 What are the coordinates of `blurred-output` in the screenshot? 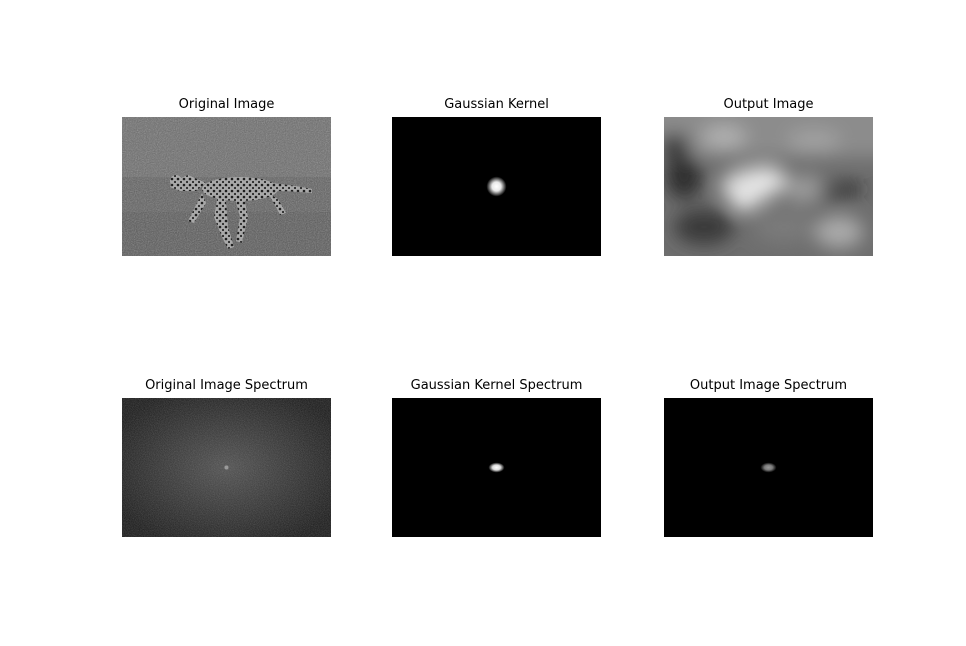 It's located at (768, 186).